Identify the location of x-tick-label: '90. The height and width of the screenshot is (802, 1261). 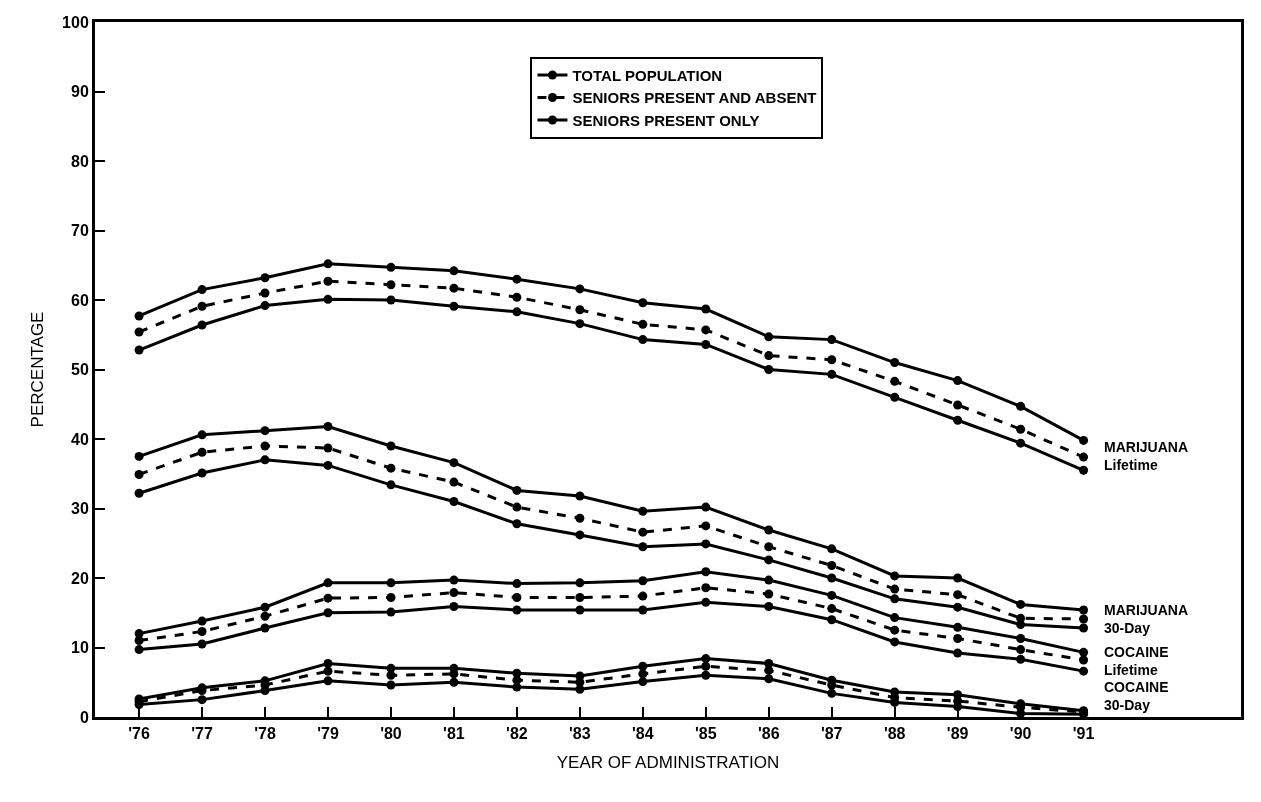
(1020, 734).